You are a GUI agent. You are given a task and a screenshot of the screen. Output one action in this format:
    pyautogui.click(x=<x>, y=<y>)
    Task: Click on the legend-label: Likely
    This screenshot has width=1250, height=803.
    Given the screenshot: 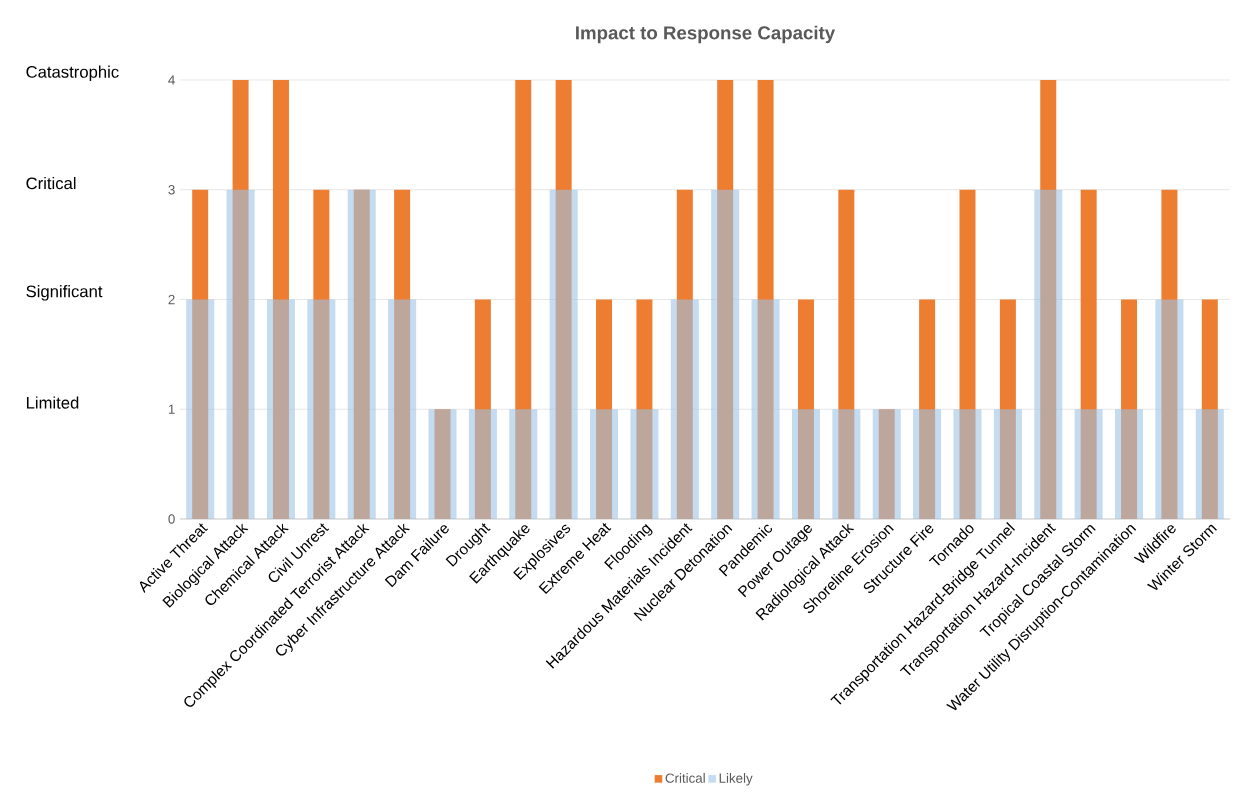 What is the action you would take?
    pyautogui.click(x=736, y=779)
    